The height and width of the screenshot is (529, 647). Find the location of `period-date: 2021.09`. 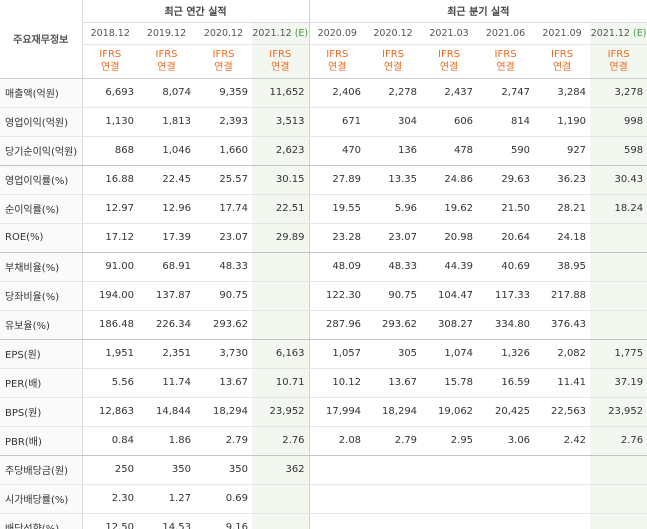

period-date: 2021.09 is located at coordinates (562, 33).